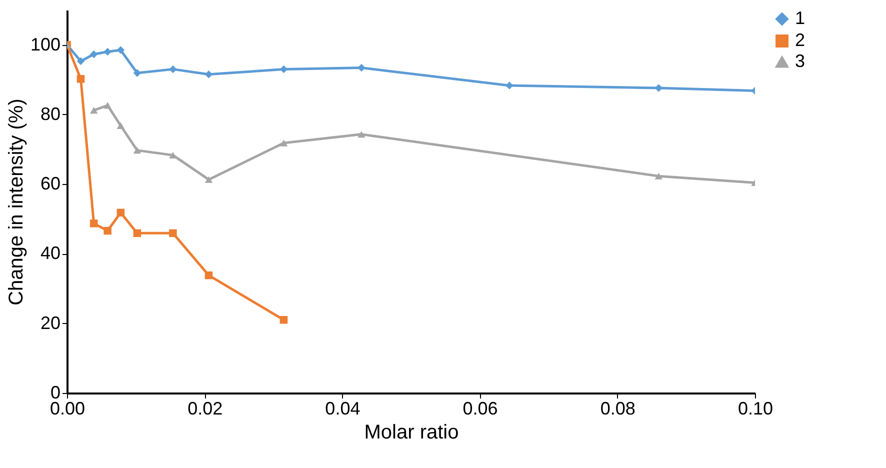  I want to click on legend-label: 1, so click(800, 18).